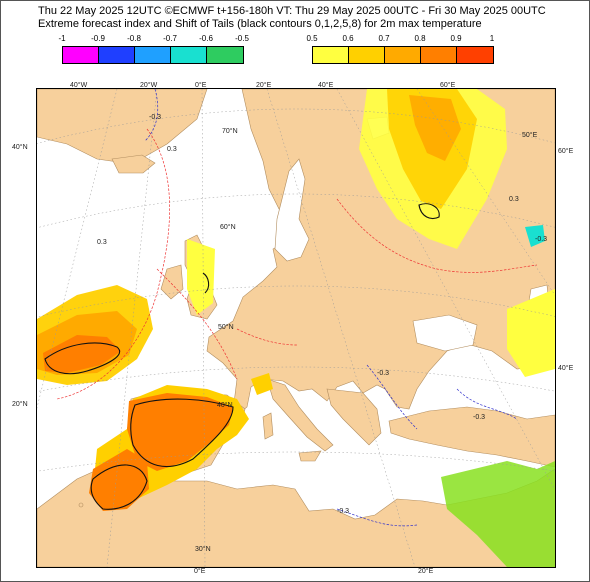 This screenshot has width=590, height=582. What do you see at coordinates (420, 38) in the screenshot?
I see `legend-label: 0.8` at bounding box center [420, 38].